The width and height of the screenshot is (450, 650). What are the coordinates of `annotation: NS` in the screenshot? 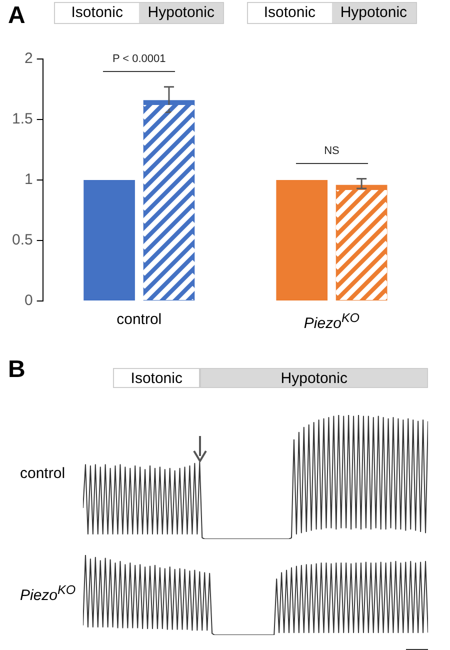 It's located at (331, 150).